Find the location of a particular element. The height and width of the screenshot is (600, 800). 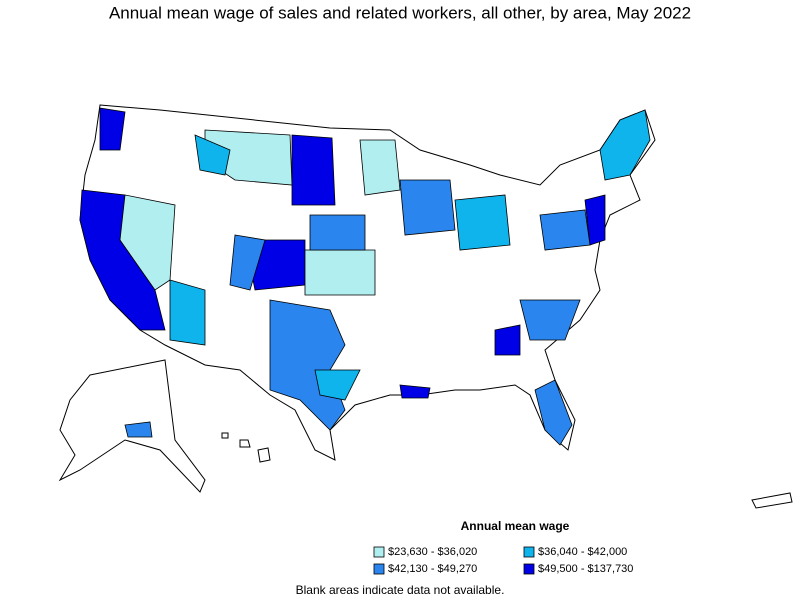

note: Blank areas indicate data not available. is located at coordinates (400, 590).